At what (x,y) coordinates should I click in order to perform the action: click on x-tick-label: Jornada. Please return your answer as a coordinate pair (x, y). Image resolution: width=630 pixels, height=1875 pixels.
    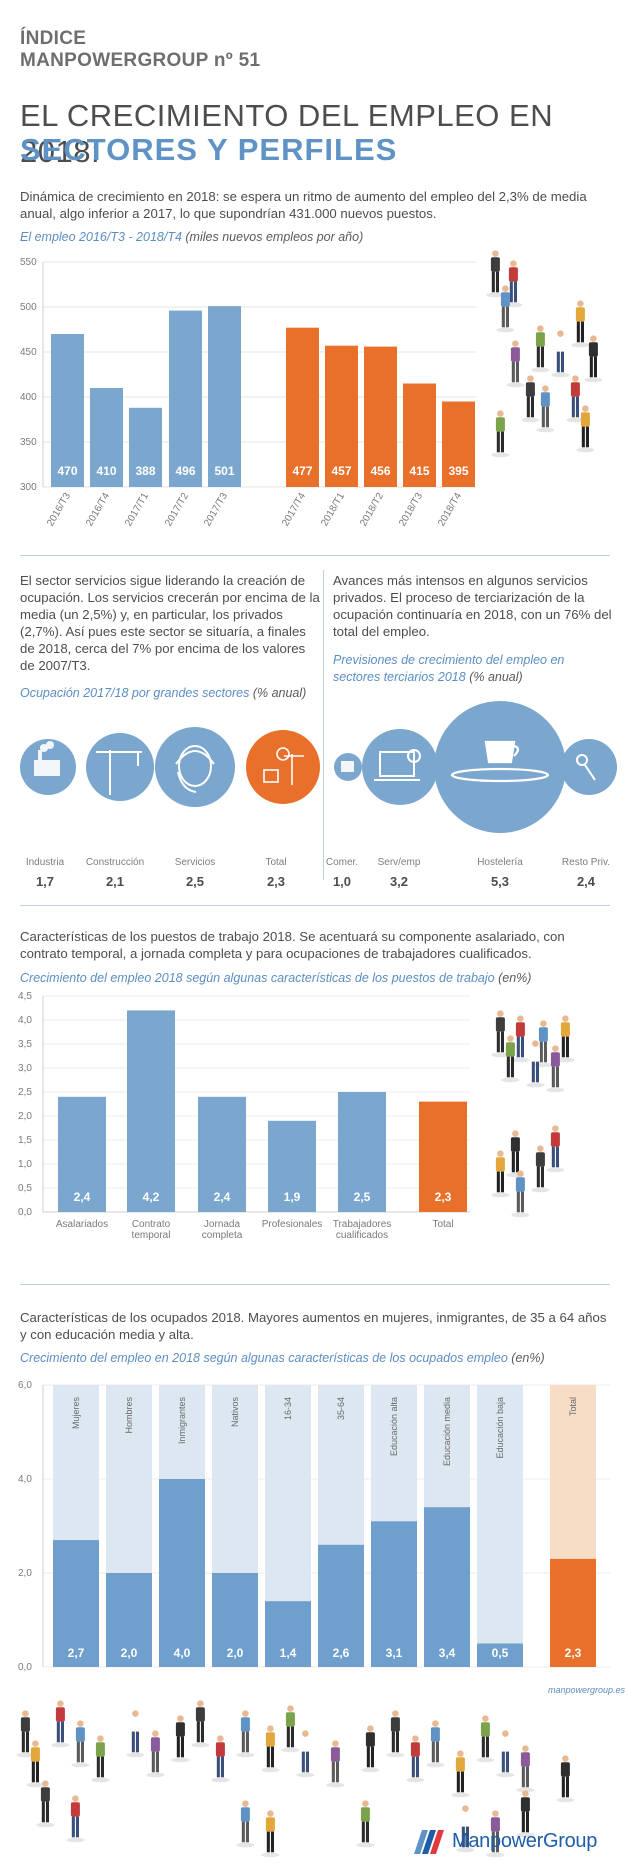
    Looking at the image, I should click on (222, 1224).